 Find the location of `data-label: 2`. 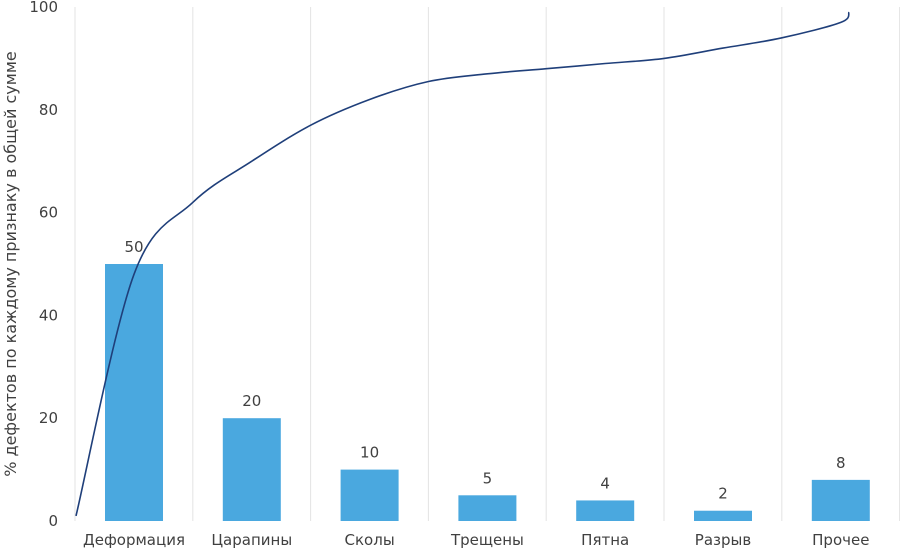

data-label: 2 is located at coordinates (723, 494).